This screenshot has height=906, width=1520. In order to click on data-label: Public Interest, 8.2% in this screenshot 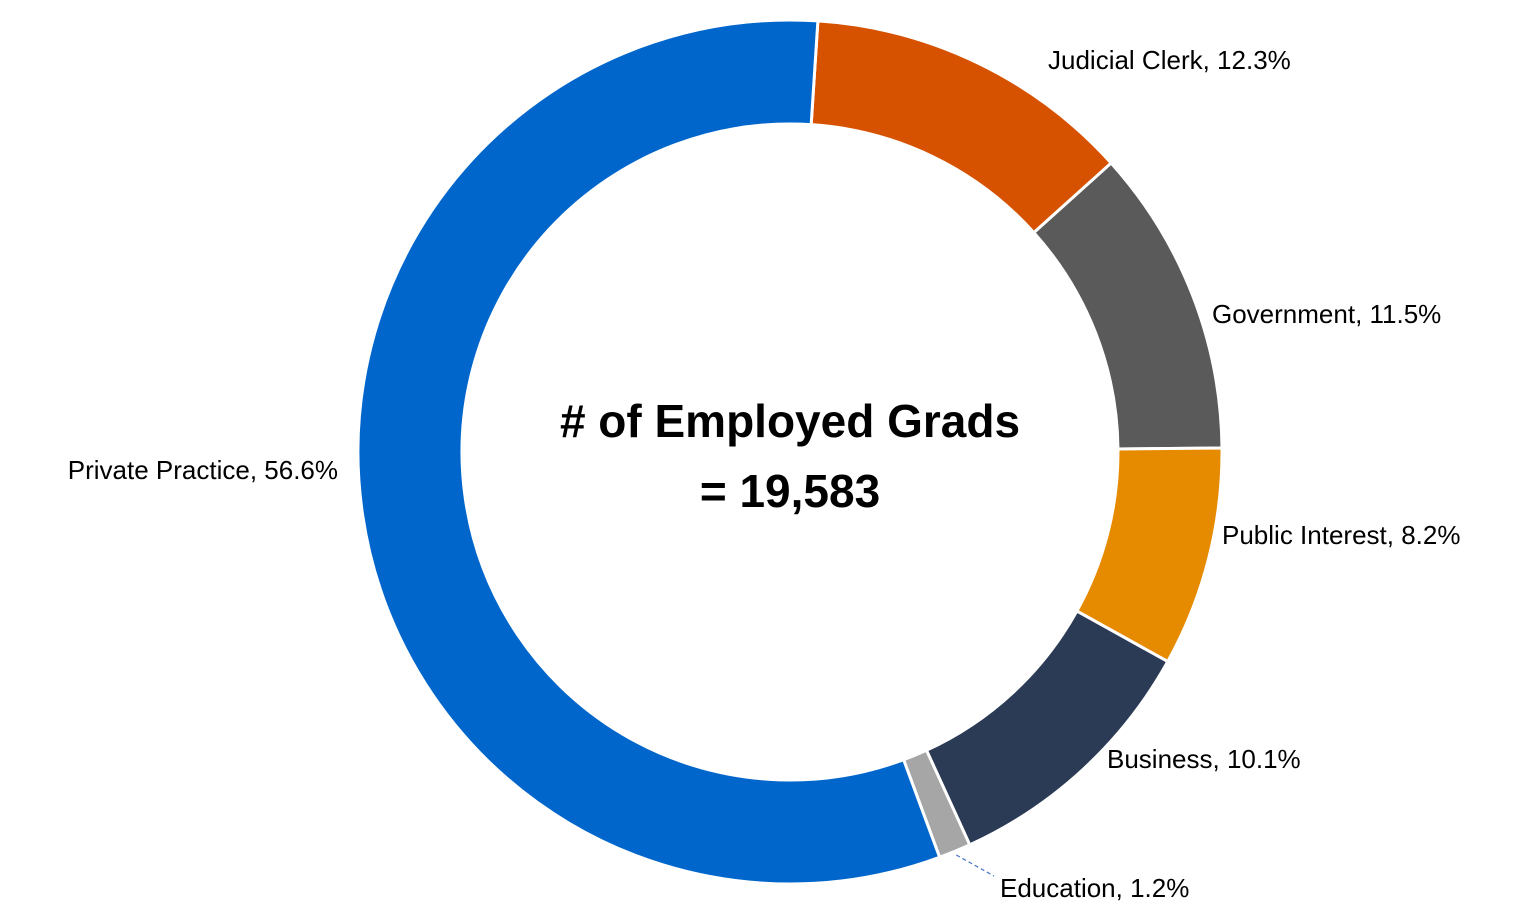, I will do `click(1341, 535)`.